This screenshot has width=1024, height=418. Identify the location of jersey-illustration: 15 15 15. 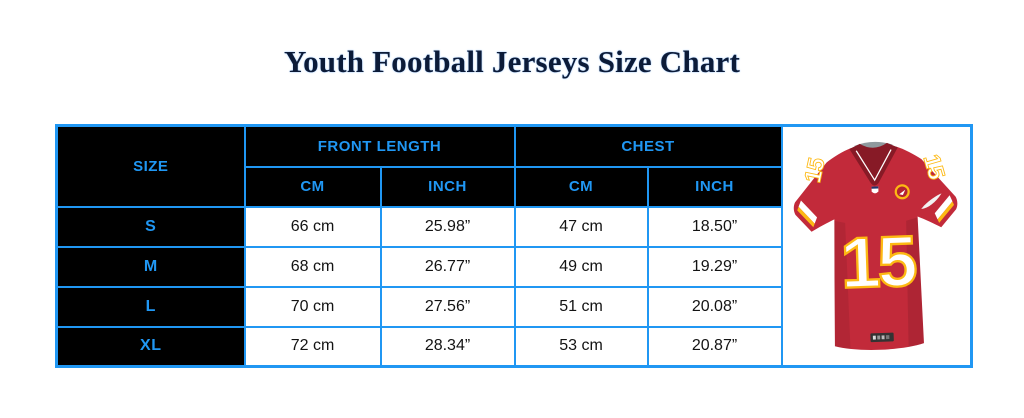
(875, 245).